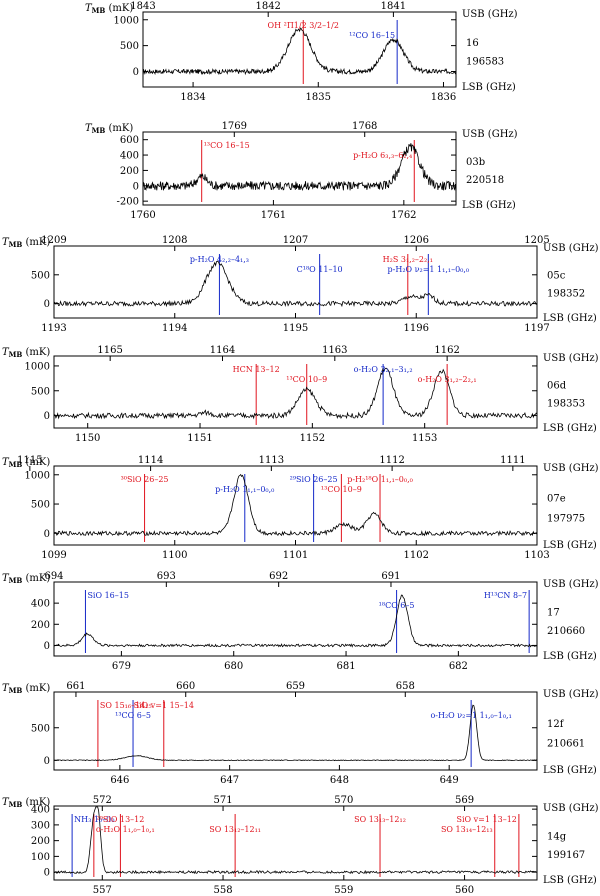 The image size is (600, 896). What do you see at coordinates (166, 576) in the screenshot?
I see `usb-tick-label: 693` at bounding box center [166, 576].